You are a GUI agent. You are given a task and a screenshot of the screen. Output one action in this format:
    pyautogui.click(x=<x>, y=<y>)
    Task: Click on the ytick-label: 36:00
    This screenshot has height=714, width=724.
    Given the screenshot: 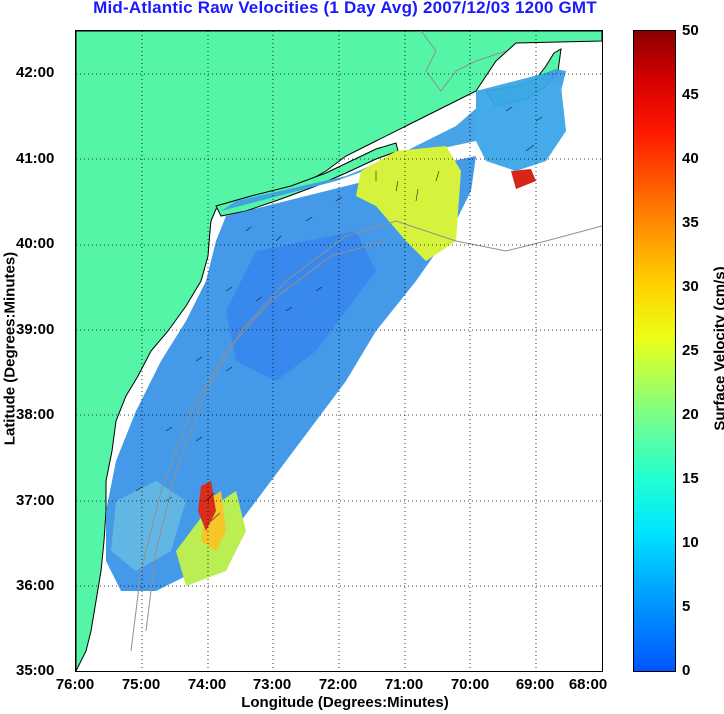 What is the action you would take?
    pyautogui.click(x=35, y=585)
    